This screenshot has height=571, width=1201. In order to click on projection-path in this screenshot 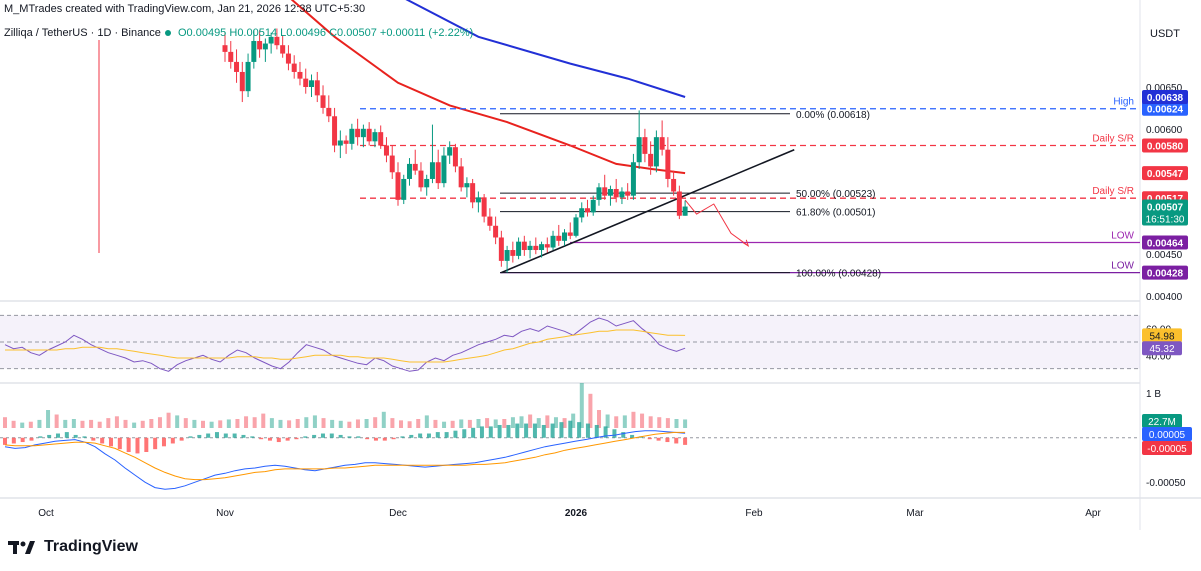, I will do `click(716, 223)`.